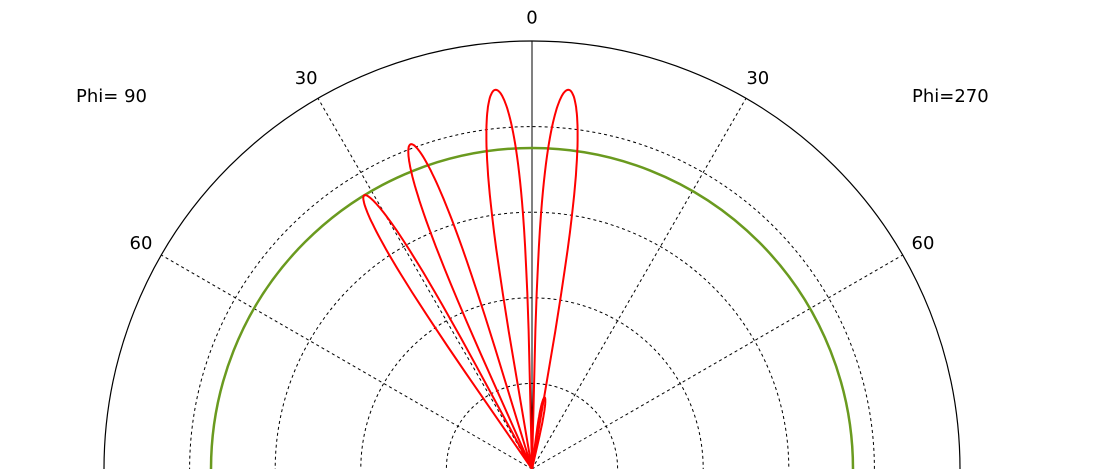  What do you see at coordinates (757, 78) in the screenshot?
I see `angle-tick-label-3: 30` at bounding box center [757, 78].